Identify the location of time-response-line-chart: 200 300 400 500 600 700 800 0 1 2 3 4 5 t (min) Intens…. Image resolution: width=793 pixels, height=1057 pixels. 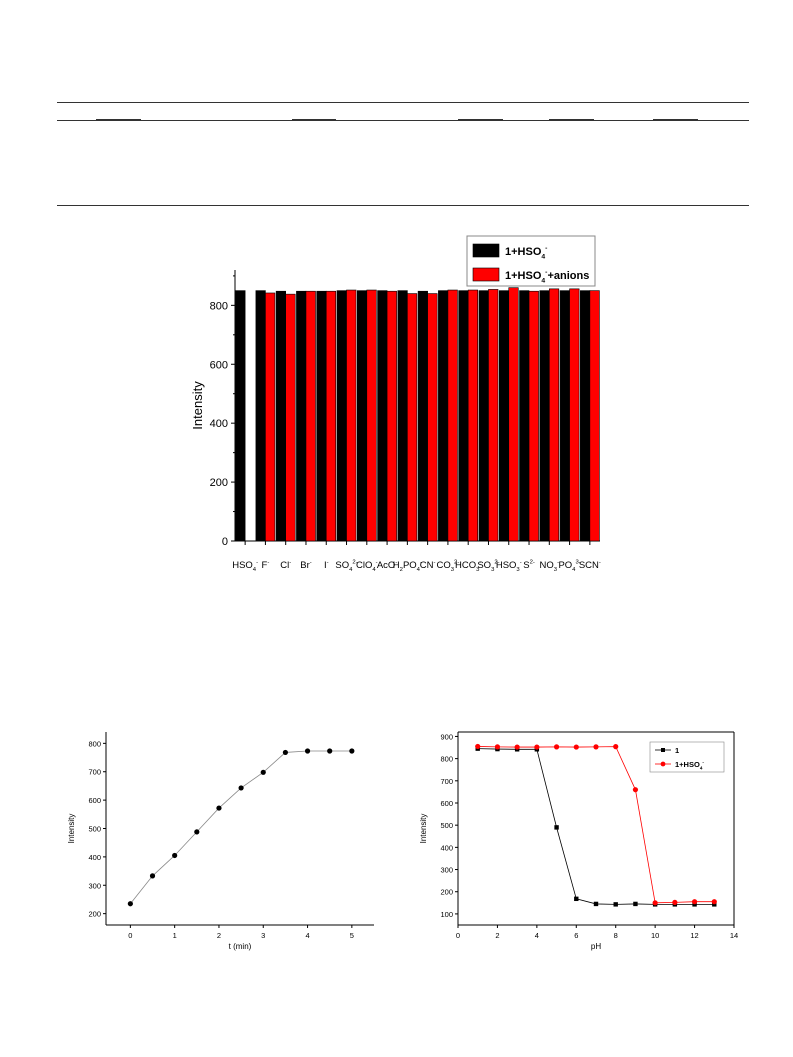
(220, 841).